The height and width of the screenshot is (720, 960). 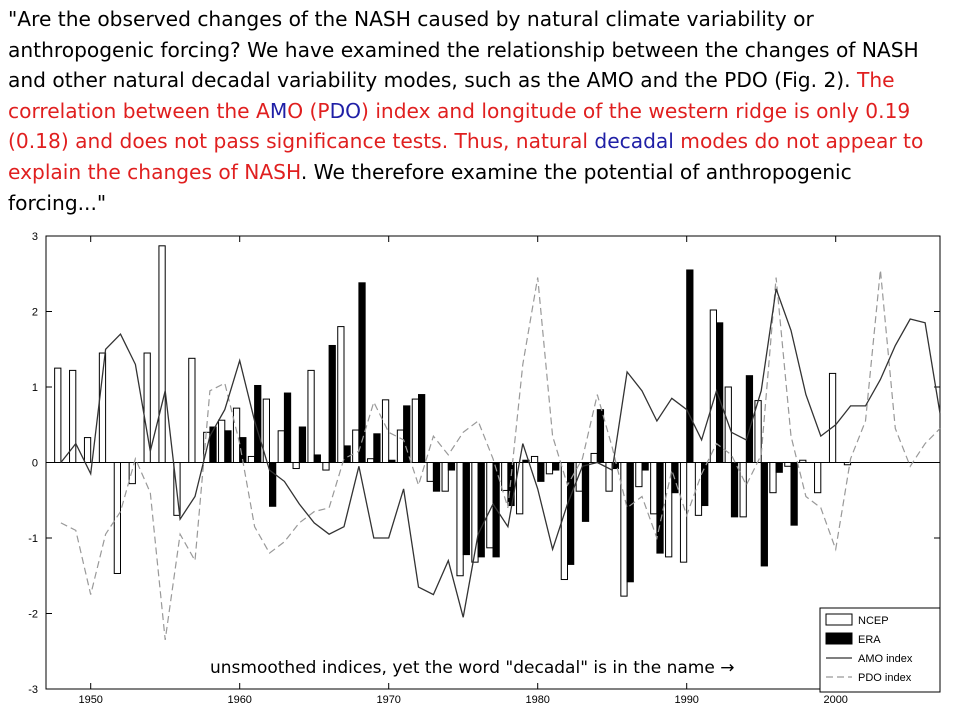 I want to click on x-tick-label: 1990, so click(x=686, y=700).